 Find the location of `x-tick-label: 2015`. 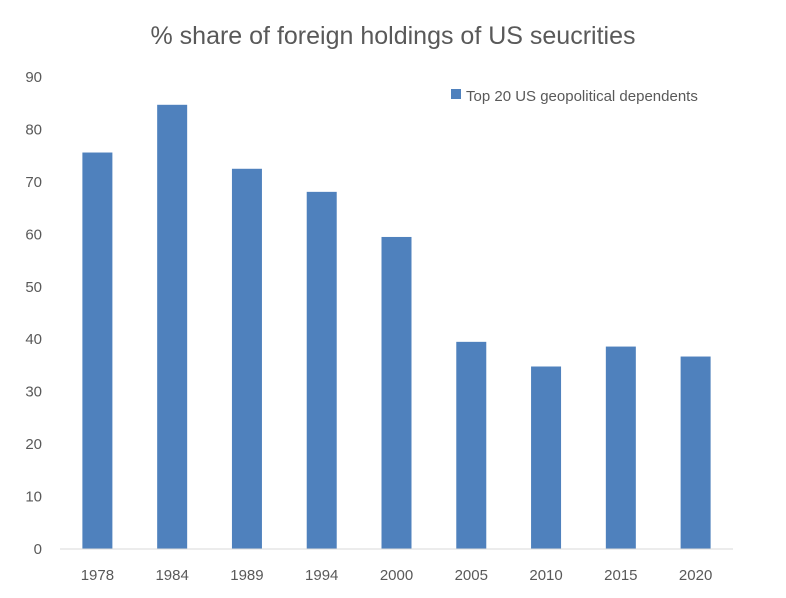

x-tick-label: 2015 is located at coordinates (620, 575).